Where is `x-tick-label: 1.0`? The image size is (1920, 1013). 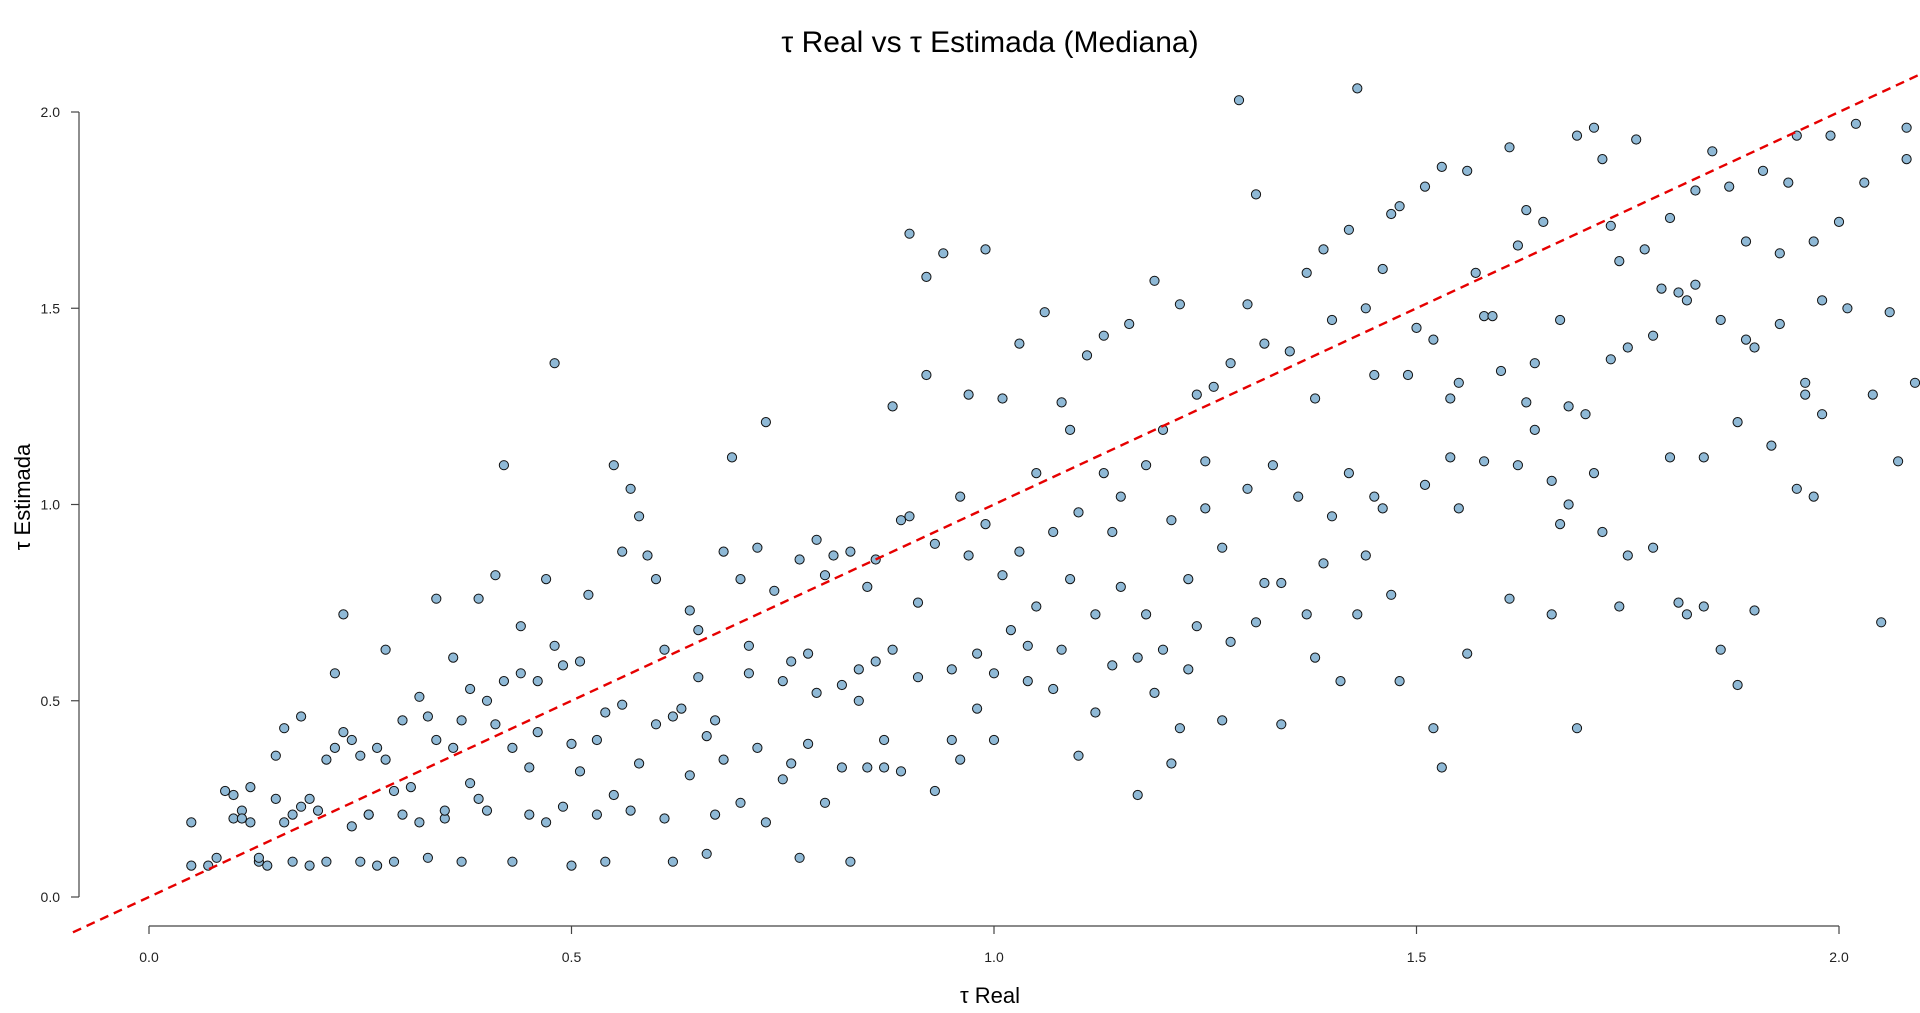 x-tick-label: 1.0 is located at coordinates (994, 957).